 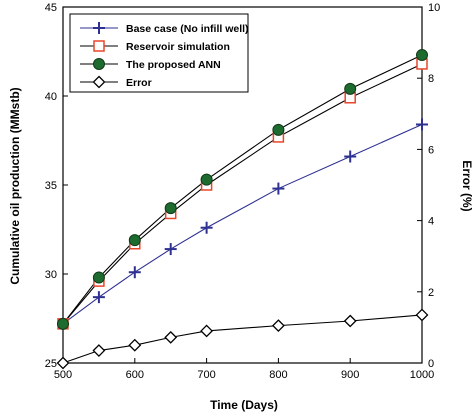 What do you see at coordinates (428, 186) in the screenshot?
I see `right-axis-ticks: 0 2 4 6 8 10` at bounding box center [428, 186].